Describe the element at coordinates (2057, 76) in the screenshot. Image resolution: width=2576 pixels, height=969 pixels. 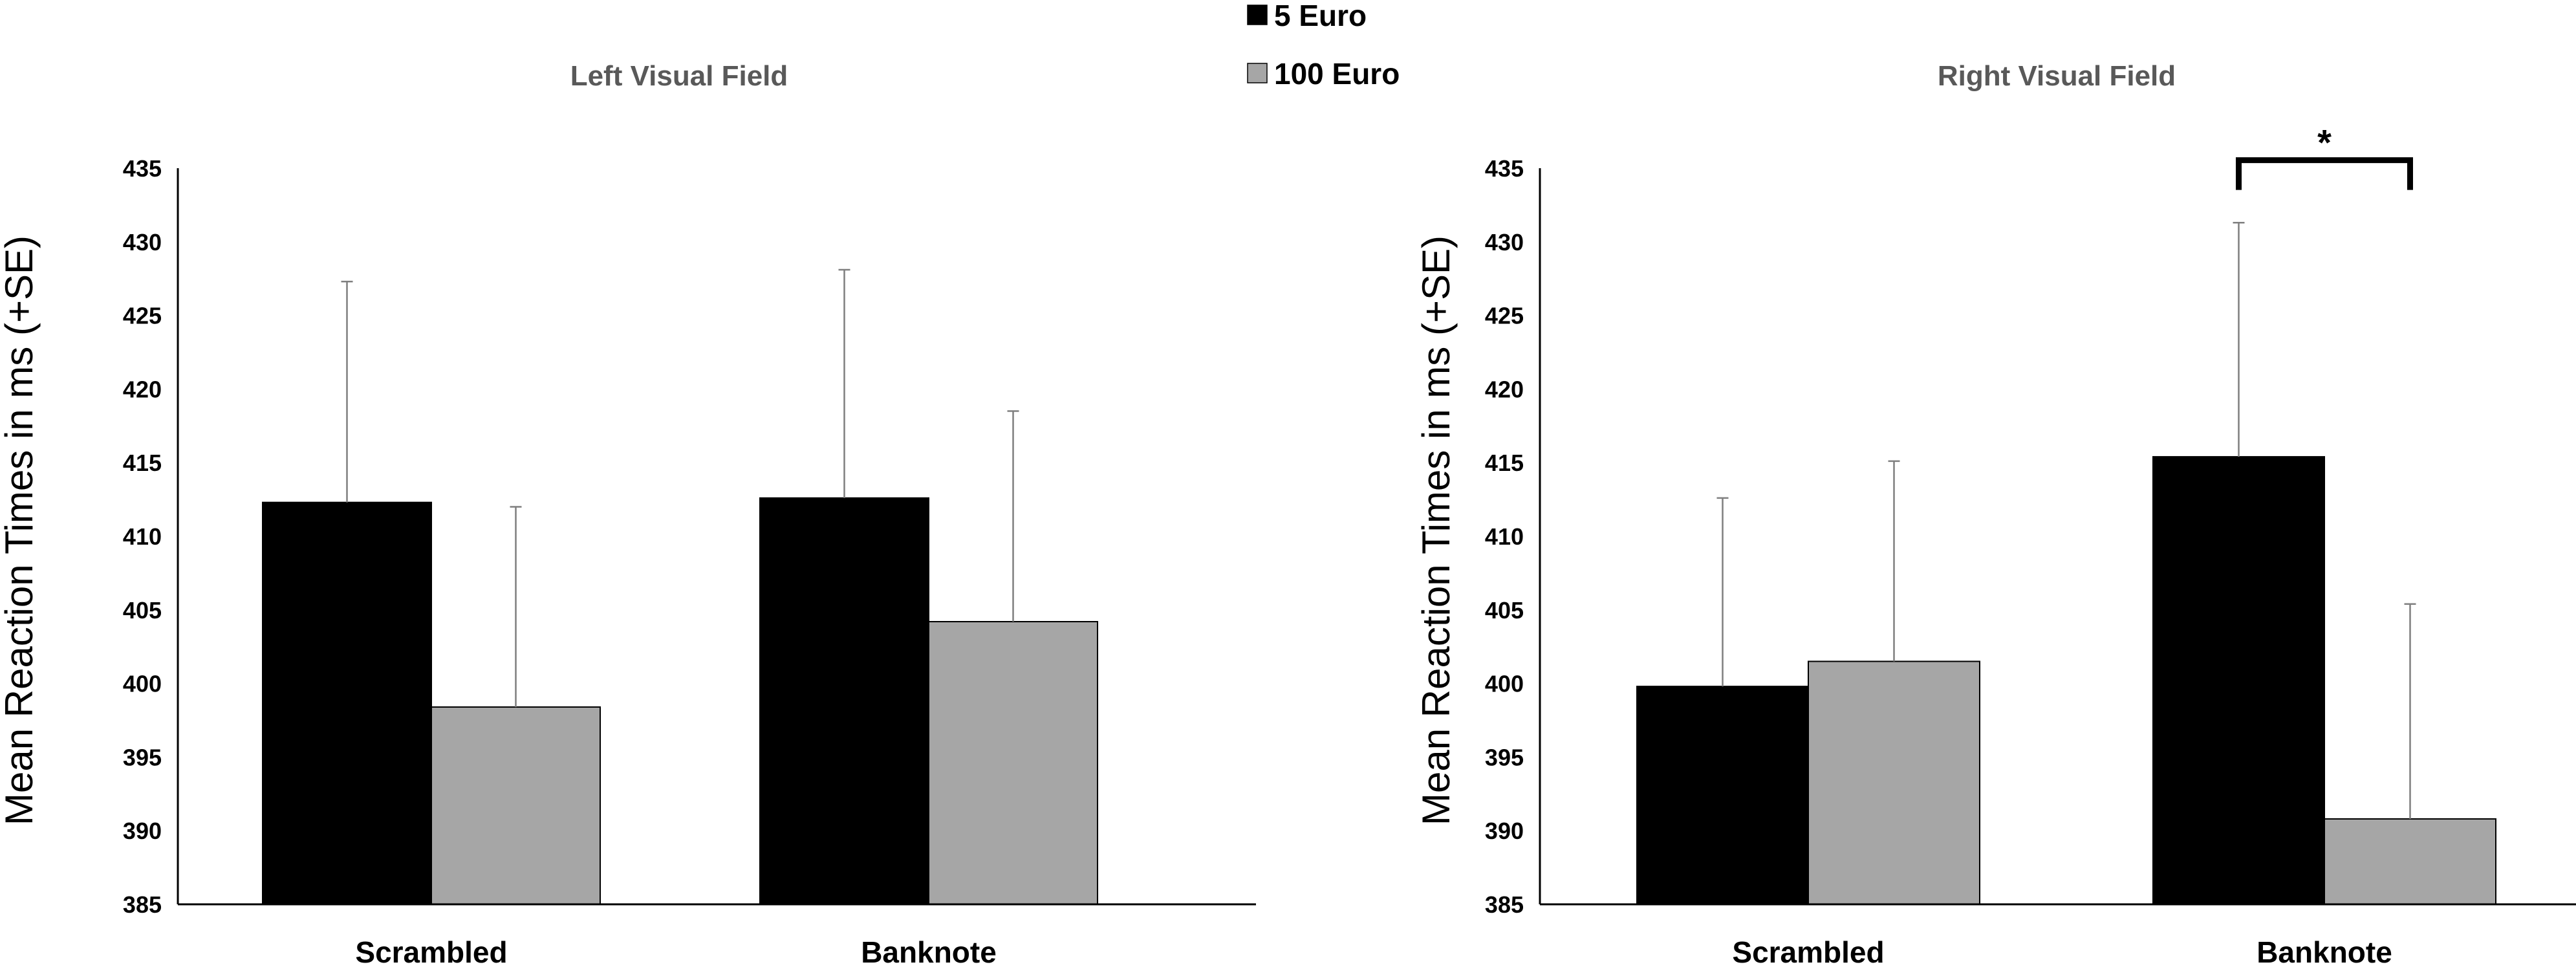
I see `chart-title: Right Visual Field` at that location.